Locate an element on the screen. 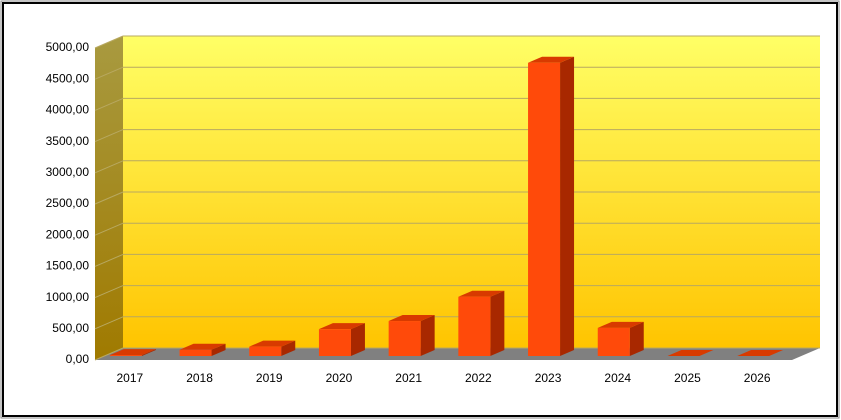 The height and width of the screenshot is (420, 841). y-tick-label: 2500,00 is located at coordinates (68, 203).